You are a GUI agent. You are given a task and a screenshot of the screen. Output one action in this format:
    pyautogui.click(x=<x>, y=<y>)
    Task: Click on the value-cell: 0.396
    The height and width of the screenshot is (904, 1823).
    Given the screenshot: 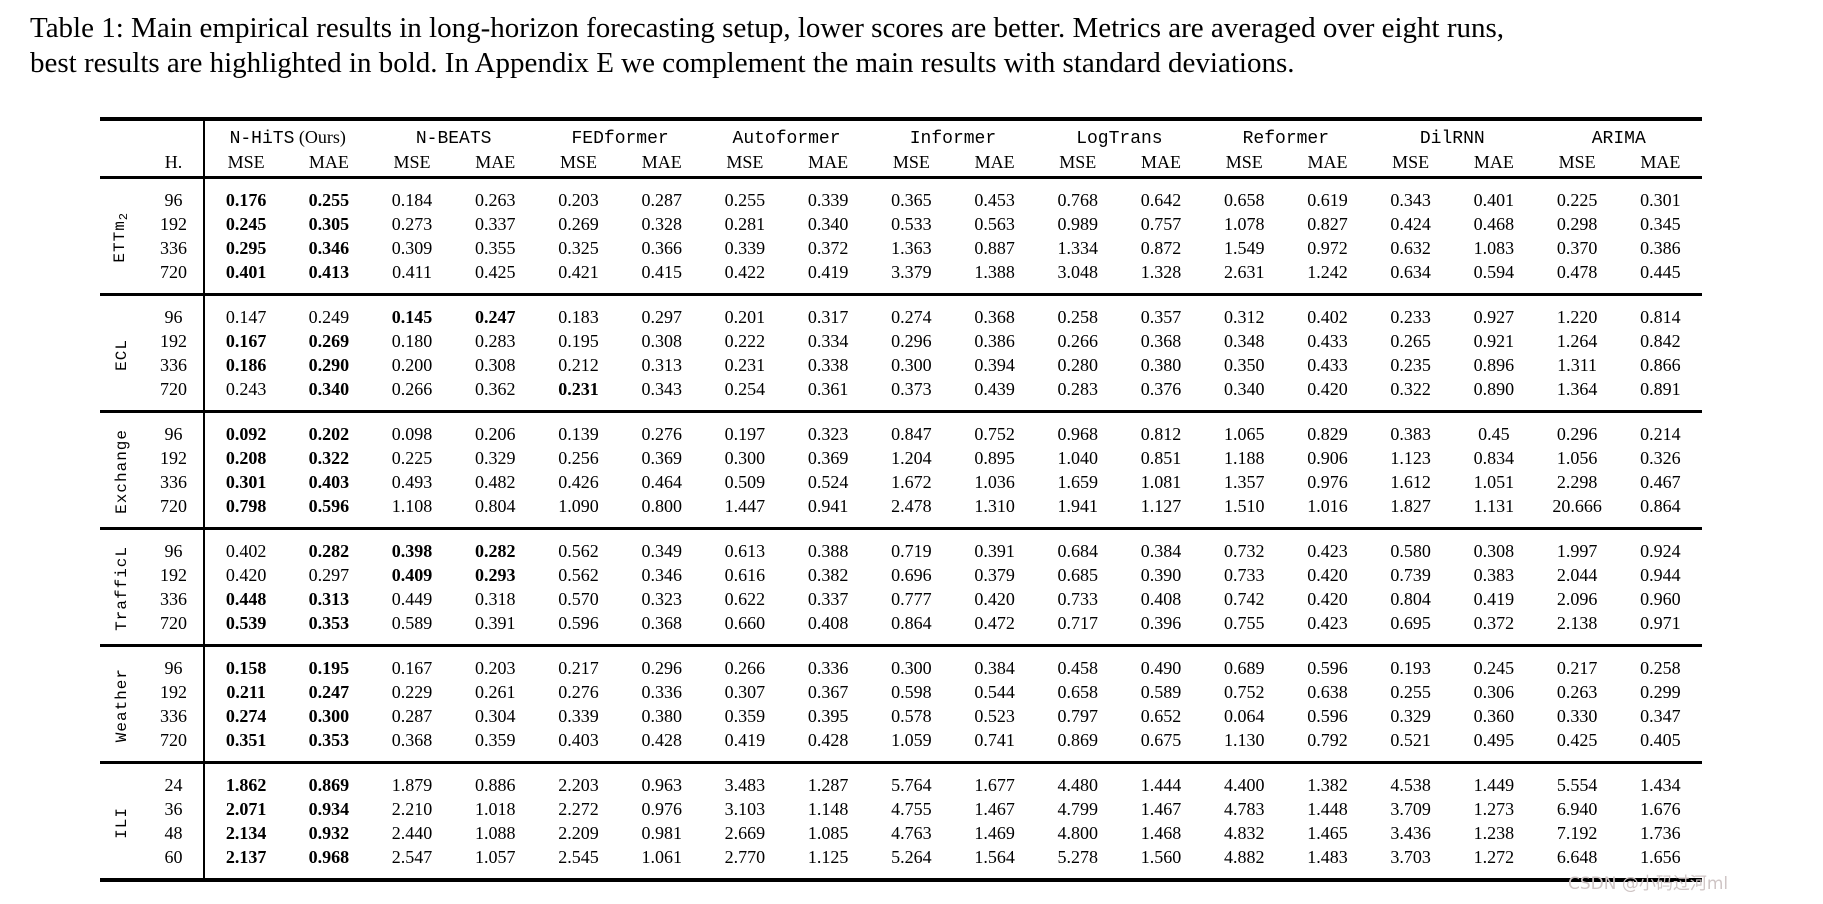 What is the action you would take?
    pyautogui.click(x=1161, y=623)
    